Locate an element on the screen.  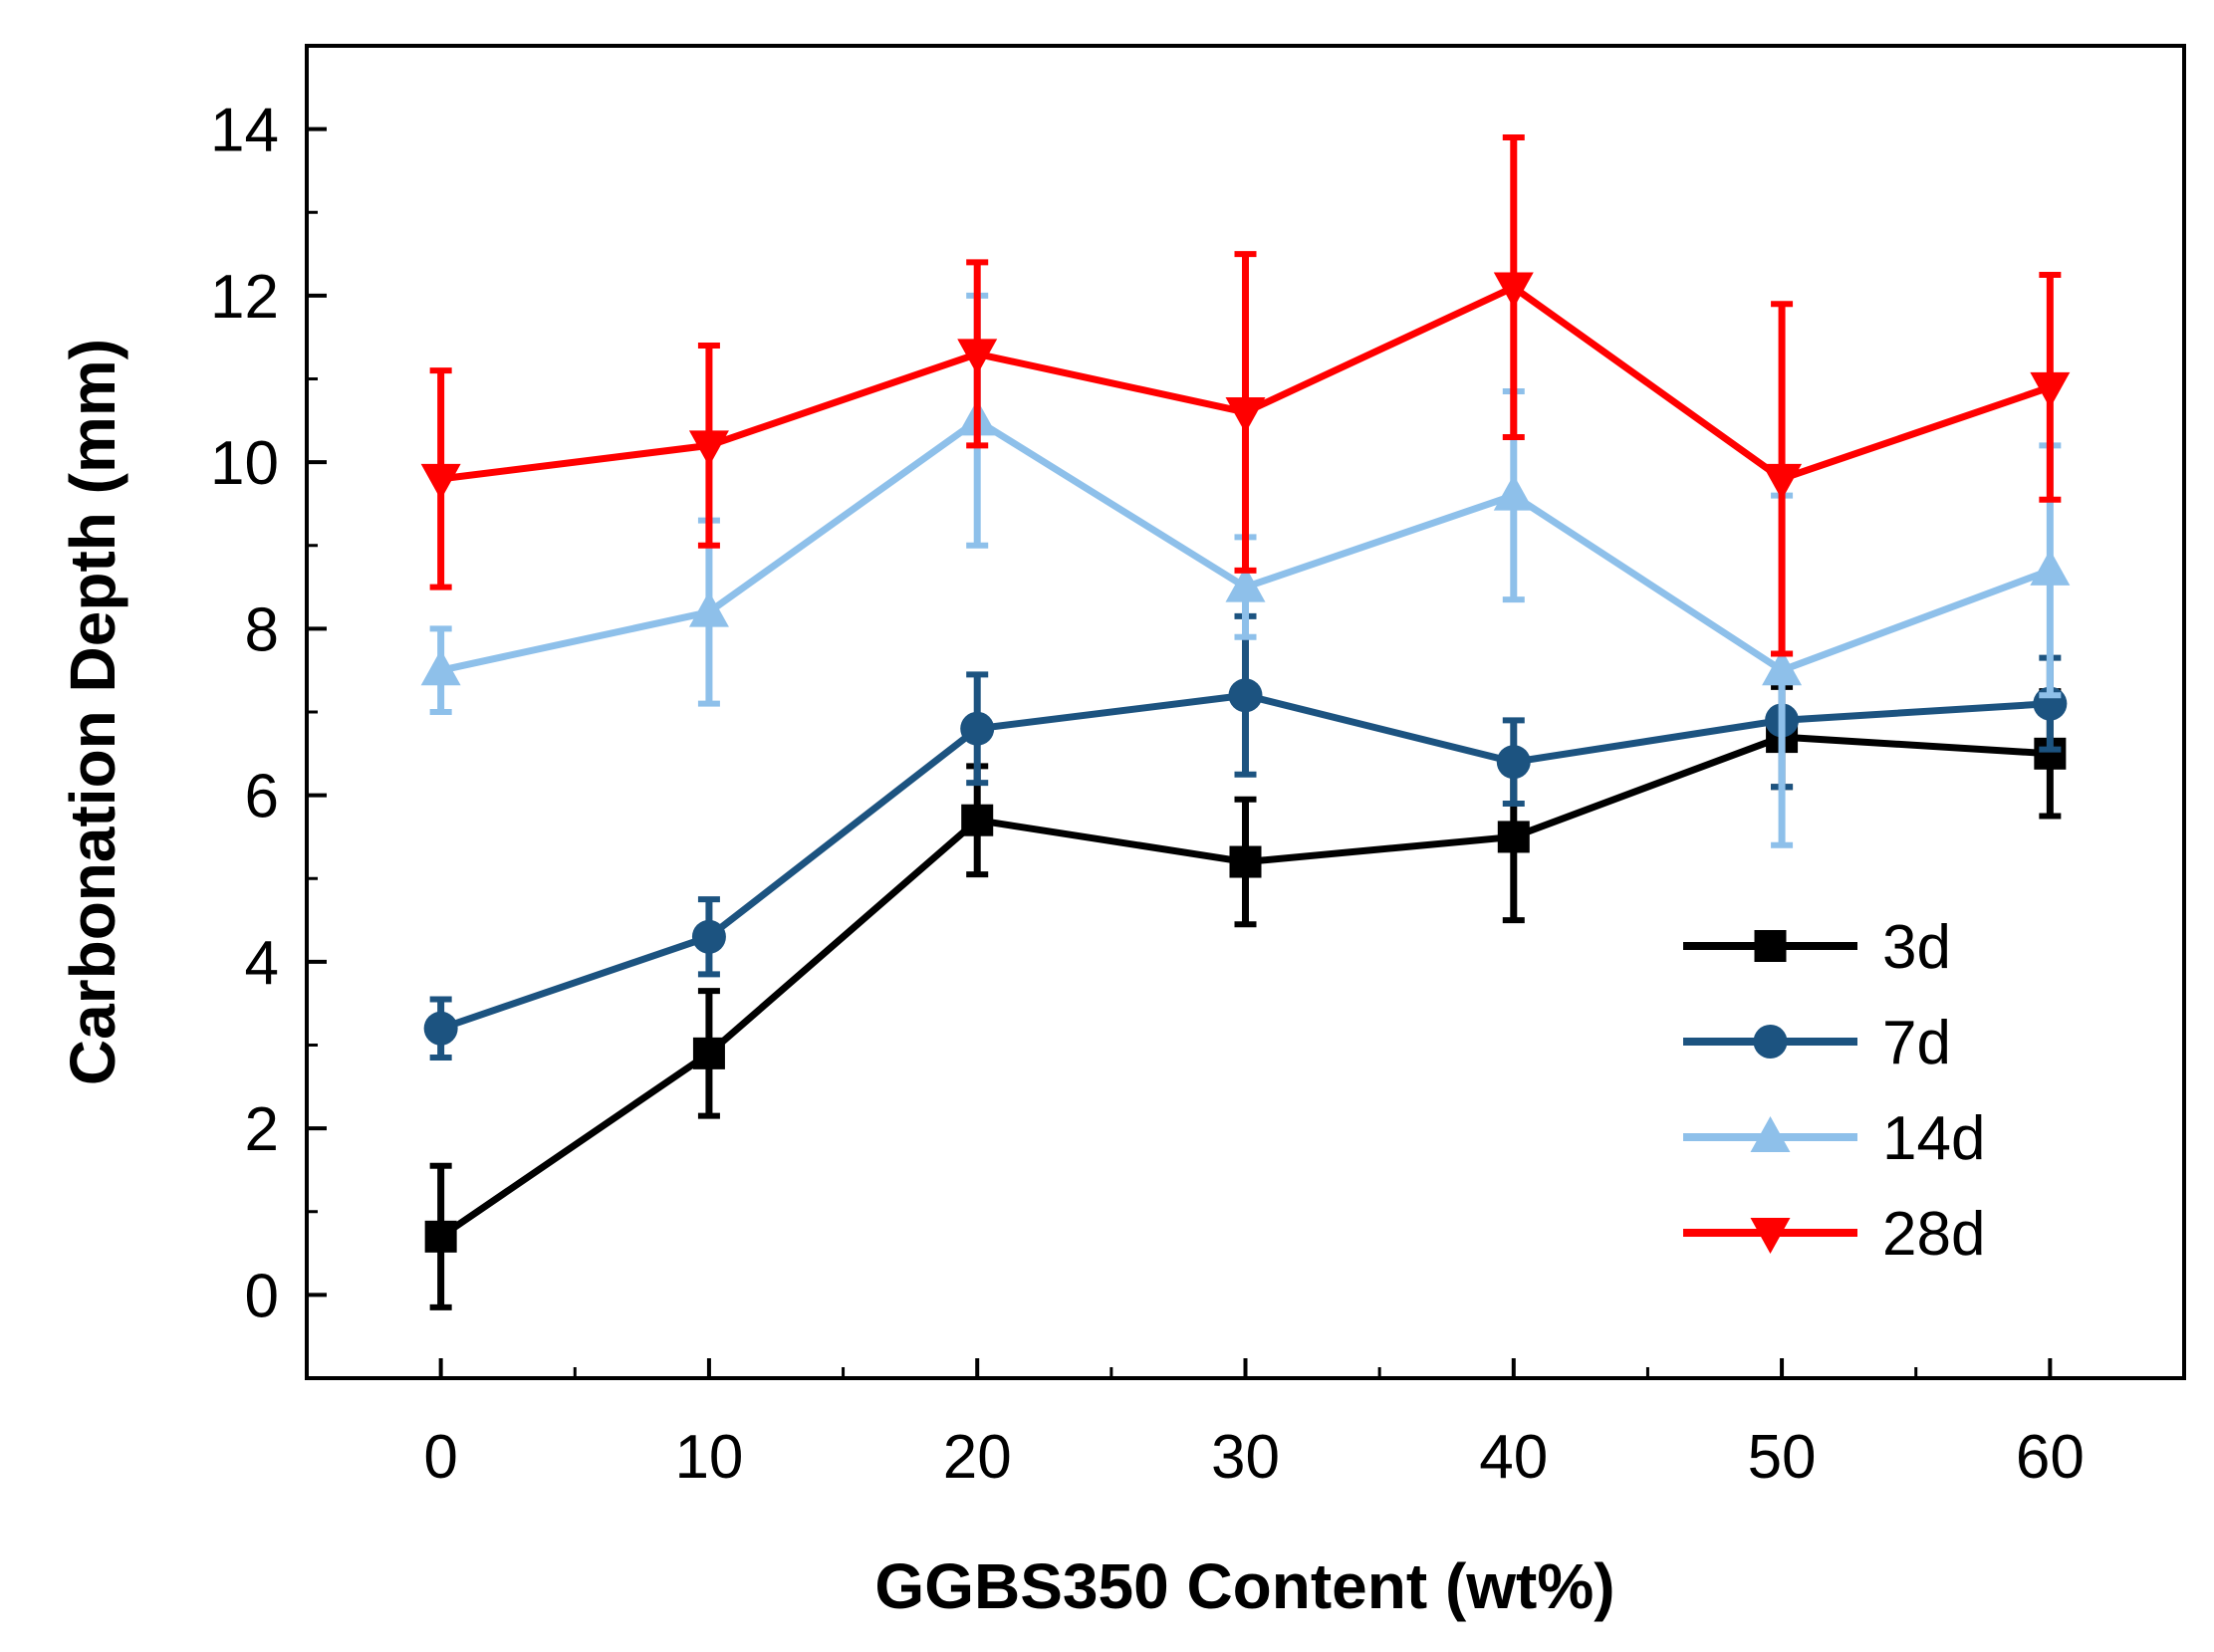
y-tick-label: 6 is located at coordinates (262, 797).